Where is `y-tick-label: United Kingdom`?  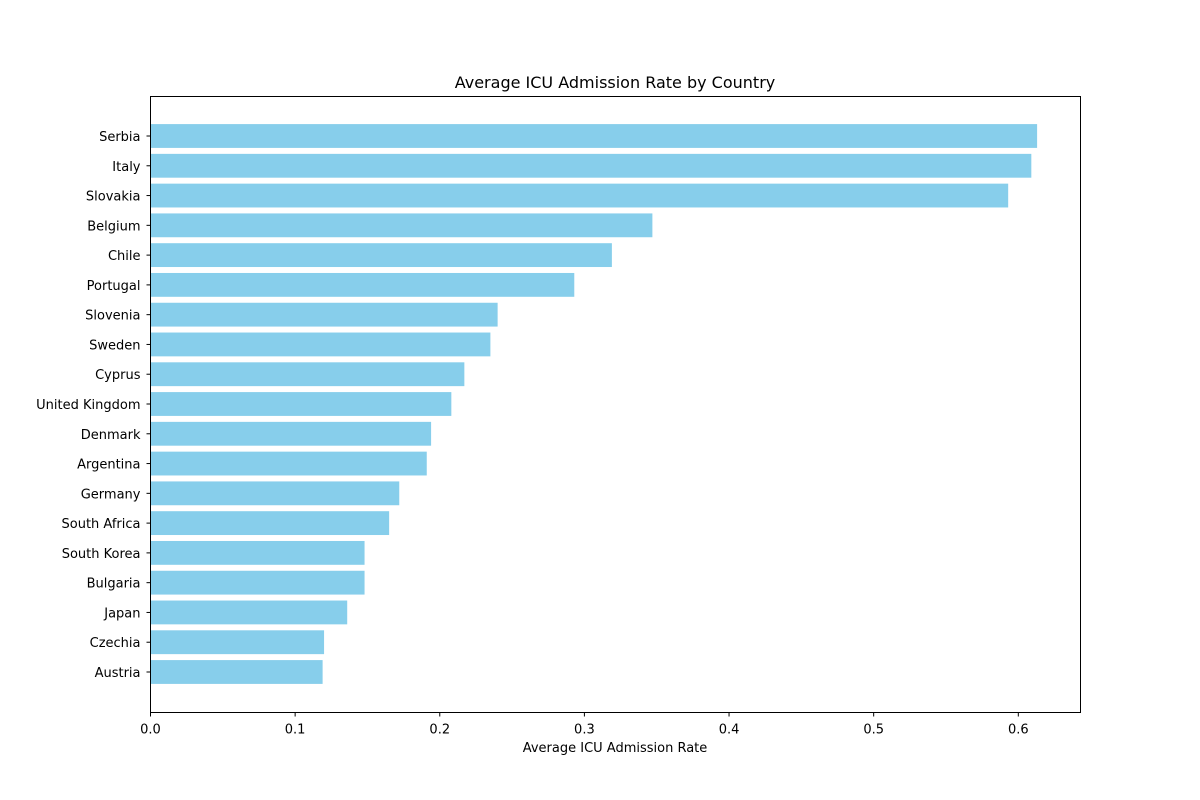
y-tick-label: United Kingdom is located at coordinates (88, 405).